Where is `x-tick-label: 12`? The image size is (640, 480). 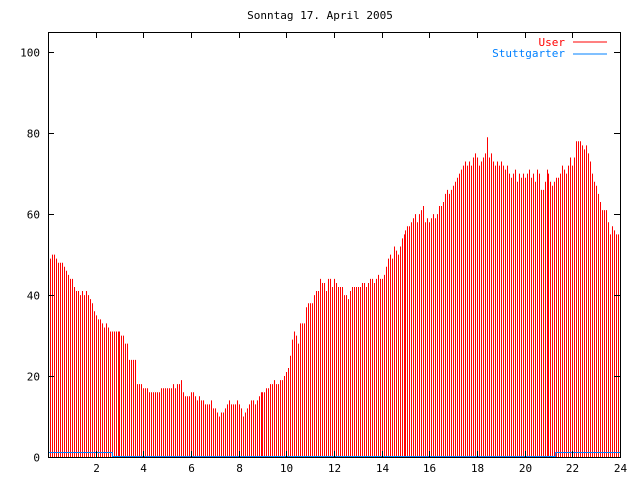 x-tick-label: 12 is located at coordinates (334, 468).